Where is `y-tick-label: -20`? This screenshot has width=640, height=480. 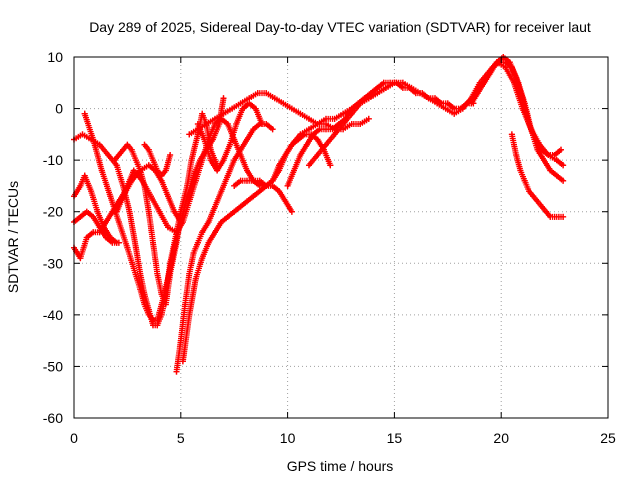 y-tick-label: -20 is located at coordinates (53, 212).